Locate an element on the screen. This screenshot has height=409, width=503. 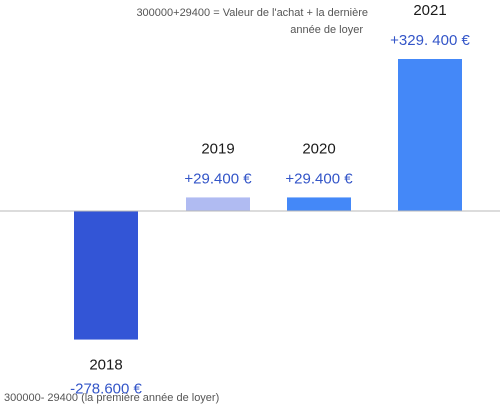
category-label-2020: 2020 is located at coordinates (318, 148).